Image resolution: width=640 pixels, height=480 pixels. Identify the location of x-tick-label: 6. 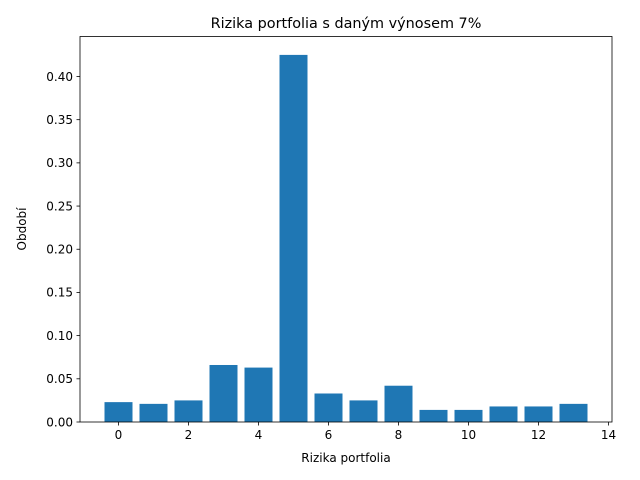
(329, 435).